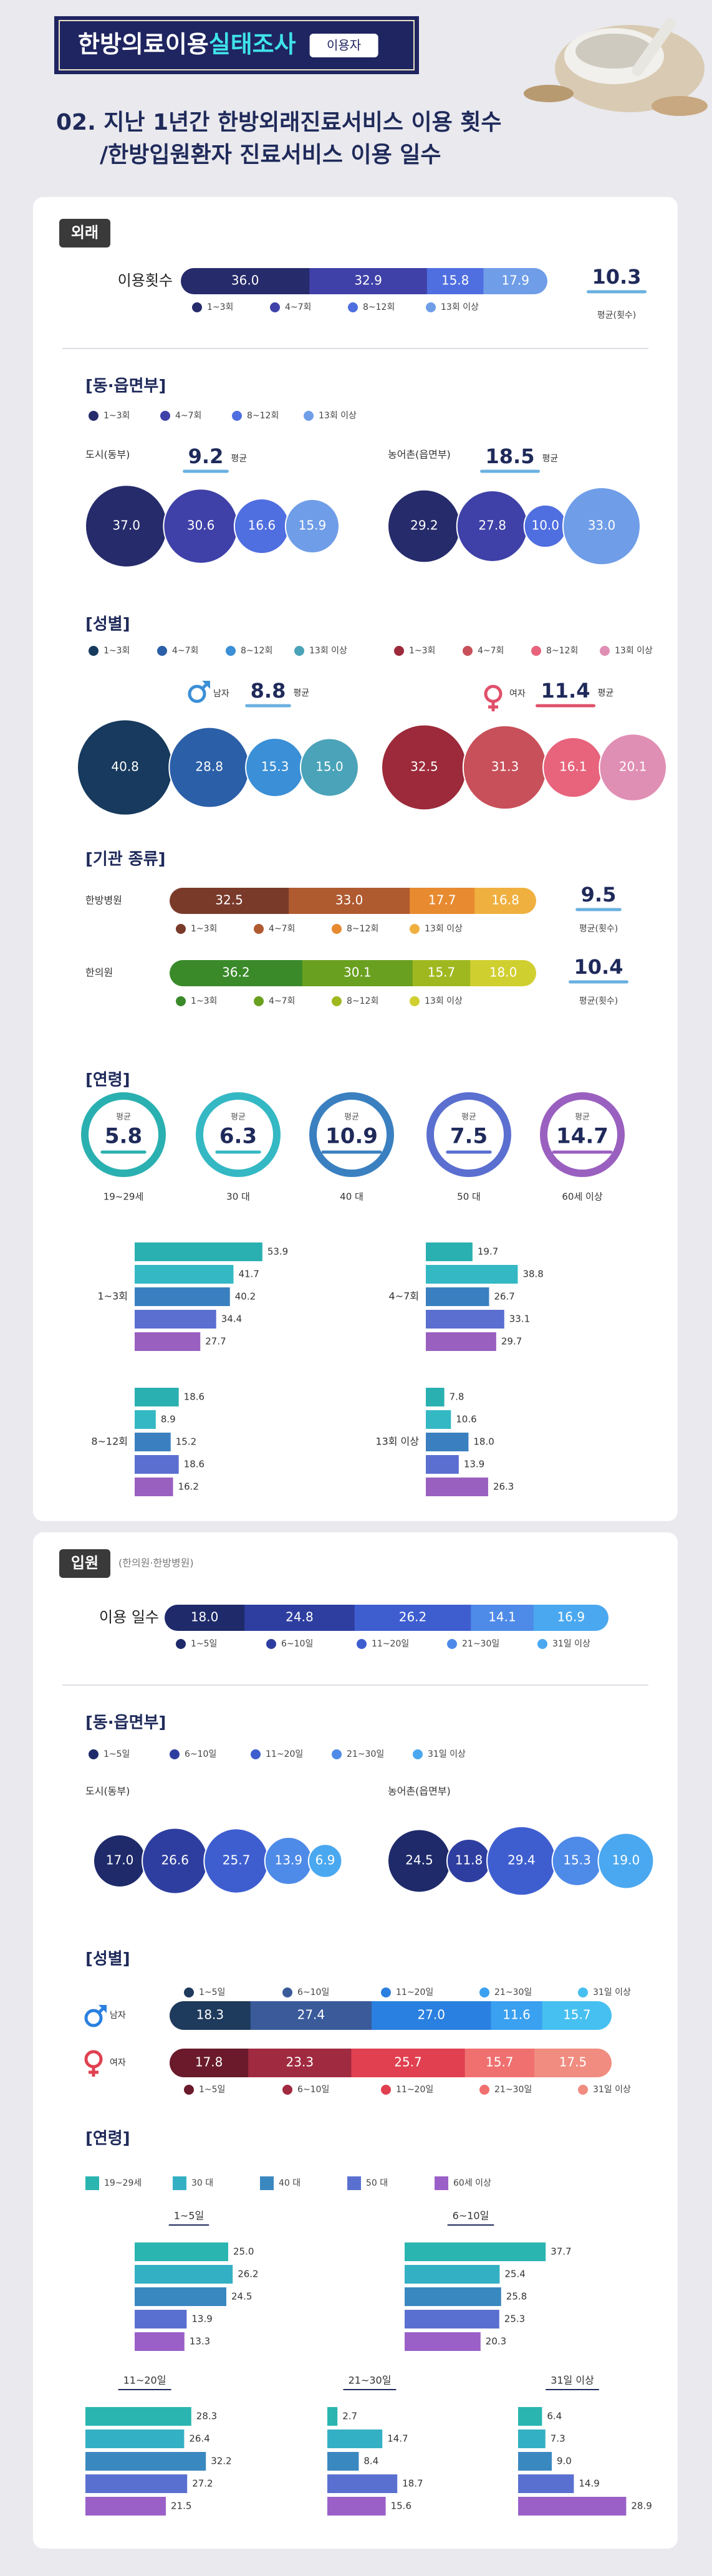 The height and width of the screenshot is (2576, 712). What do you see at coordinates (99, 973) in the screenshot?
I see `group-label: 한의원` at bounding box center [99, 973].